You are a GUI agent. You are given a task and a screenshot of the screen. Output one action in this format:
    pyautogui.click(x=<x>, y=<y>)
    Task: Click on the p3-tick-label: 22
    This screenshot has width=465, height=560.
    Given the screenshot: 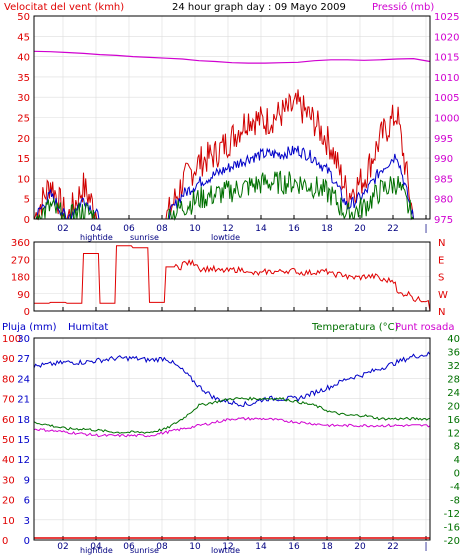 What is the action you would take?
    pyautogui.click(x=392, y=547)
    